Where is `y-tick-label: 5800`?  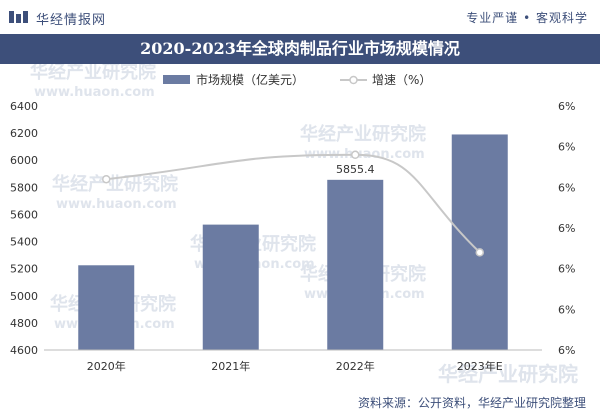
y-tick-label: 5800 is located at coordinates (24, 187).